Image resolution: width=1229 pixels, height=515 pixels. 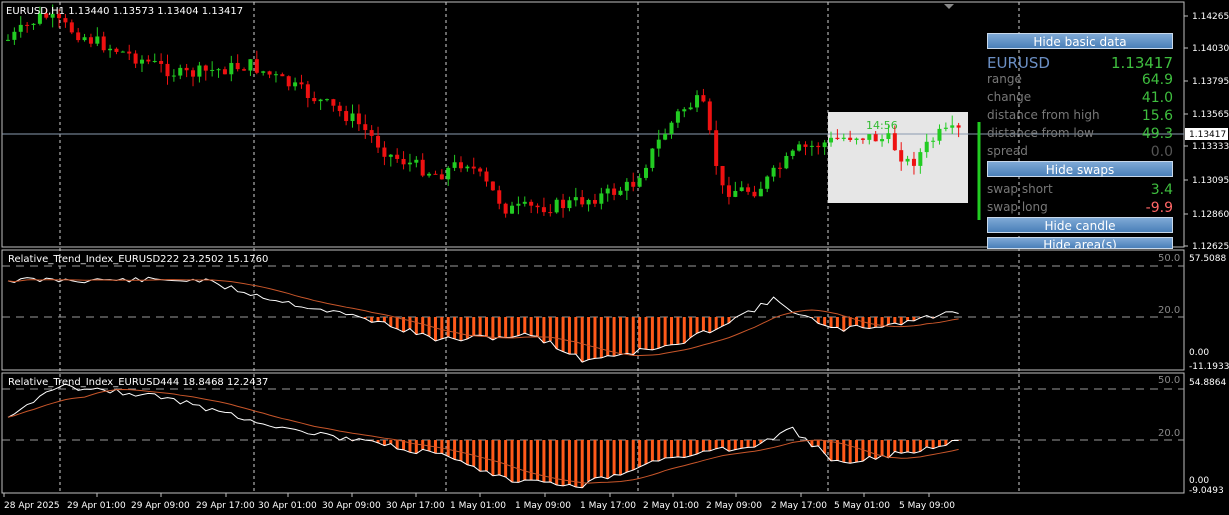 What do you see at coordinates (1043, 115) in the screenshot?
I see `info-label: distance from high` at bounding box center [1043, 115].